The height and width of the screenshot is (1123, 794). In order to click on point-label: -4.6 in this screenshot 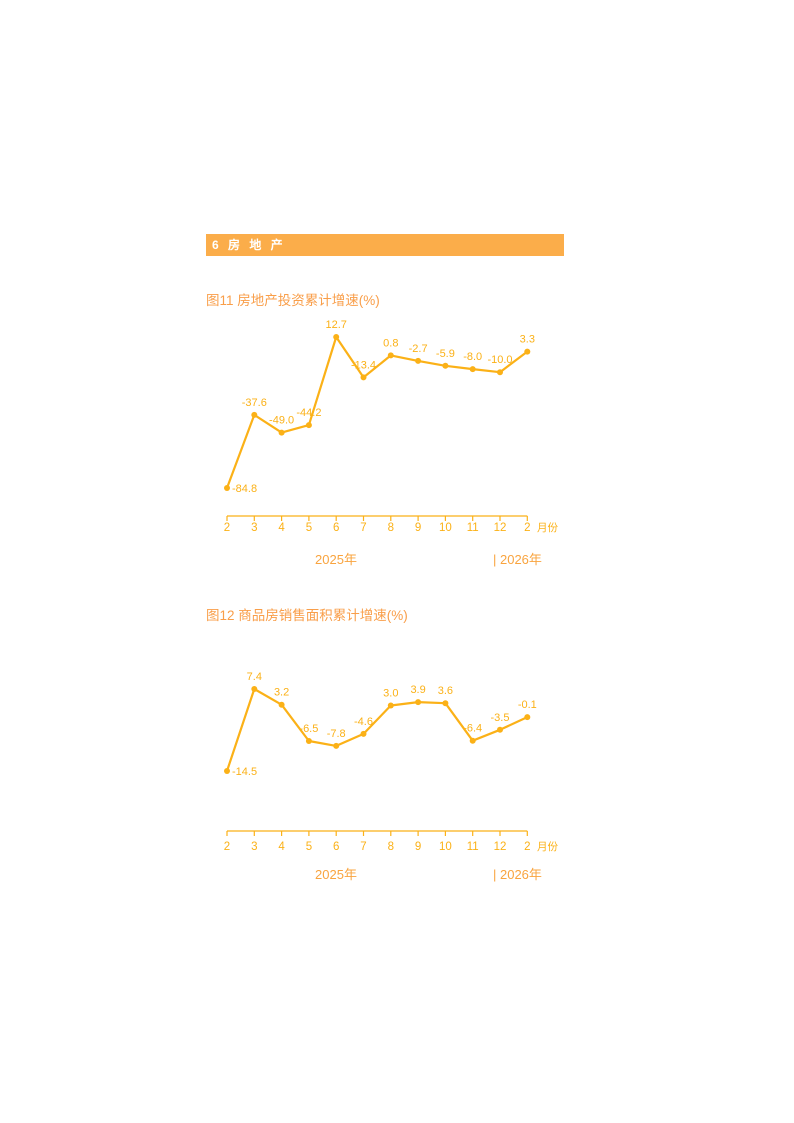, I will do `click(363, 722)`.